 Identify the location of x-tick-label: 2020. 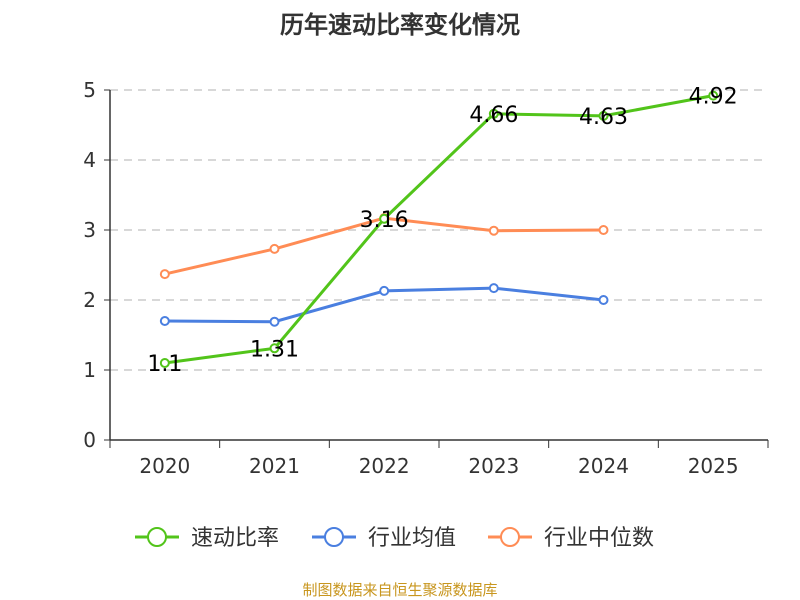
(164, 466).